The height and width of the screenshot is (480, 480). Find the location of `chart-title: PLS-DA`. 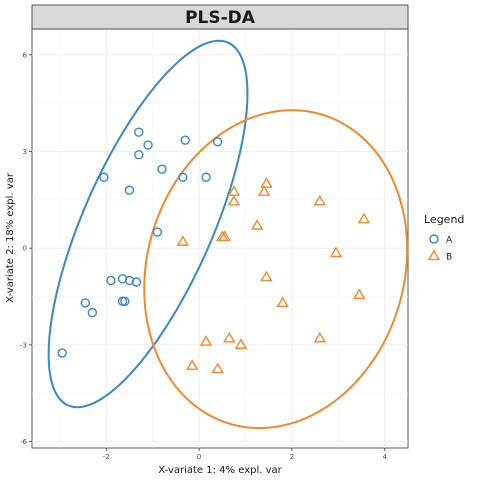

chart-title: PLS-DA is located at coordinates (220, 18).